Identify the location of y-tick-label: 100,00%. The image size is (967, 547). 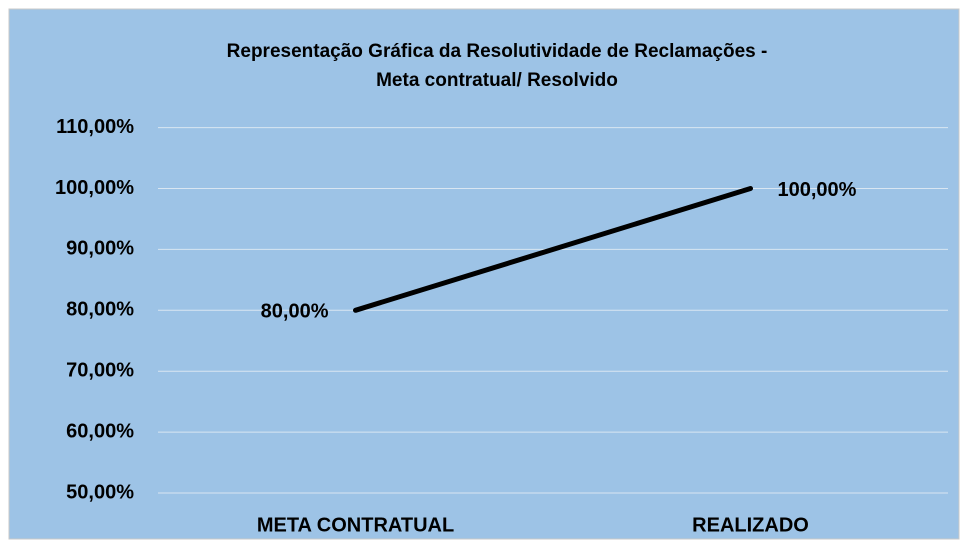
(94, 188).